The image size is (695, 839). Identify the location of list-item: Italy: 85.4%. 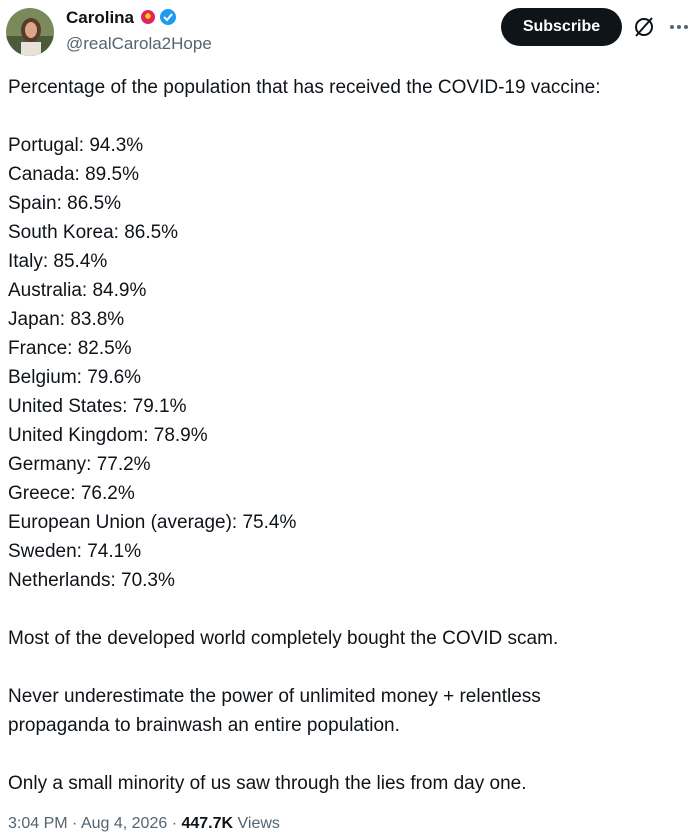
(58, 261).